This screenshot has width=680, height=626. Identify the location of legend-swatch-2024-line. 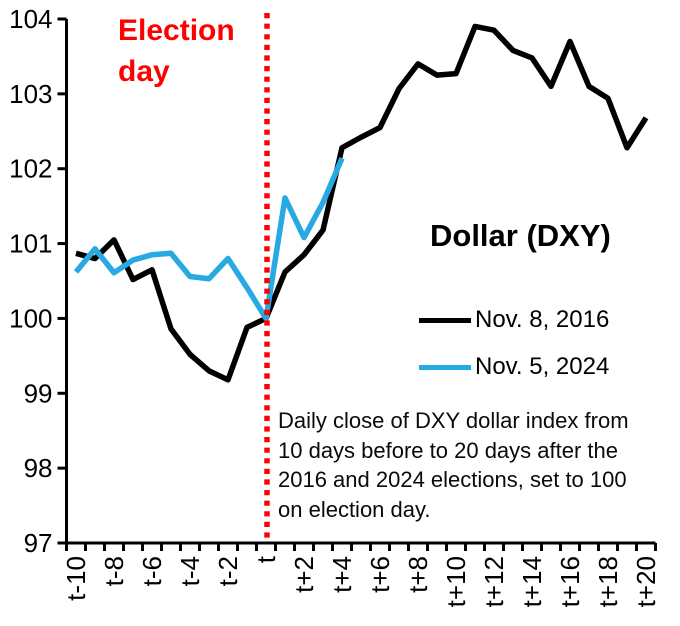
(445, 367).